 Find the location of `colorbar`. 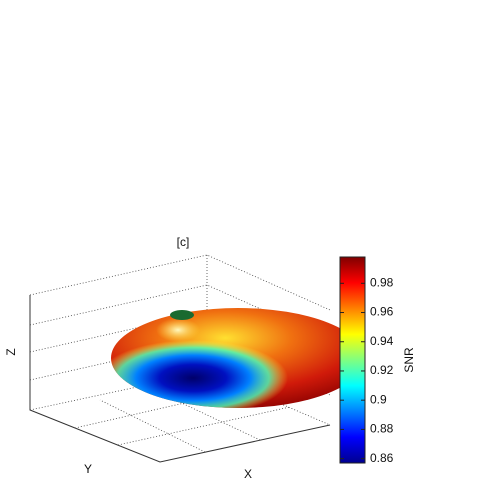

colorbar is located at coordinates (352, 360).